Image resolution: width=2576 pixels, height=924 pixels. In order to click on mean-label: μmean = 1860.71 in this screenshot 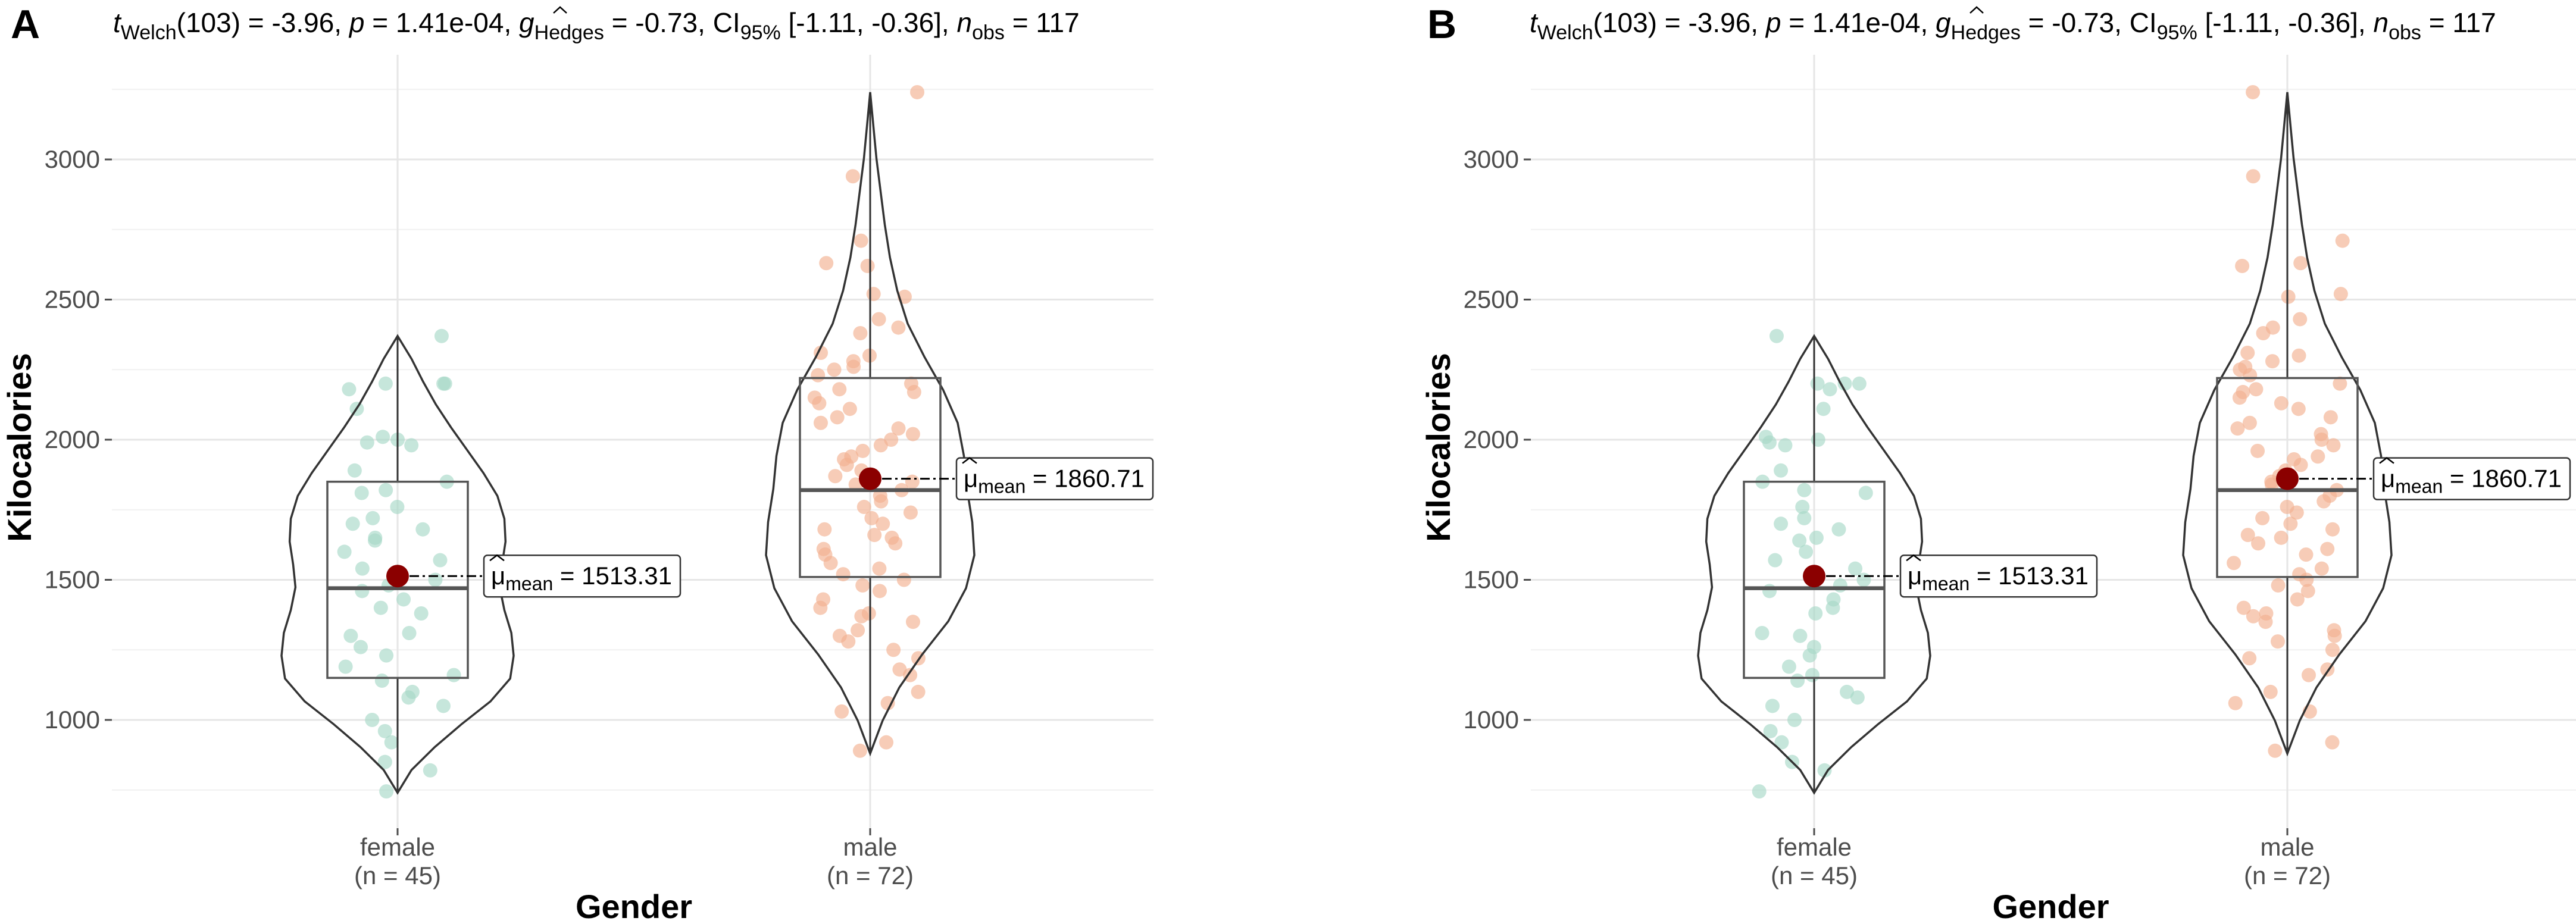, I will do `click(1054, 481)`.